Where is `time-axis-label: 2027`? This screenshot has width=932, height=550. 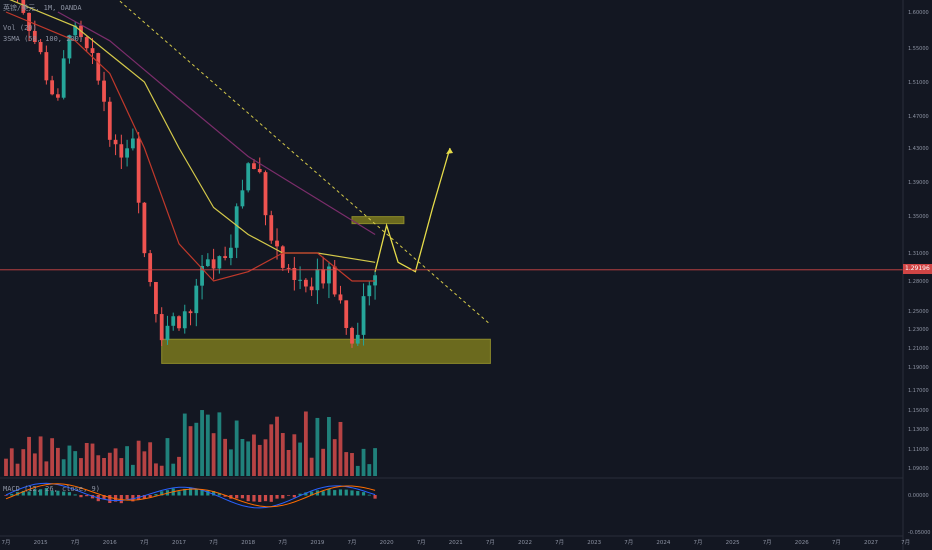 time-axis-label: 2027 is located at coordinates (871, 543).